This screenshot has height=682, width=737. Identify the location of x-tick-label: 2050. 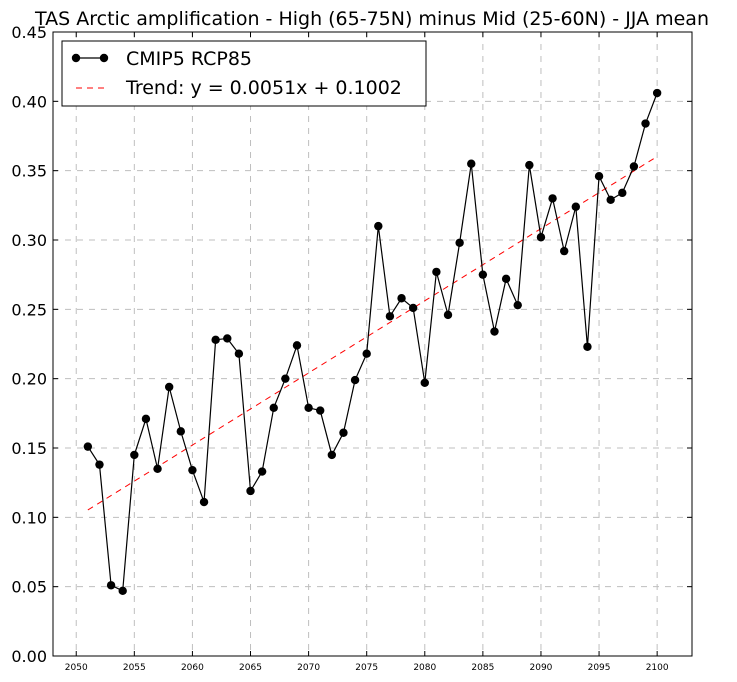
(76, 668).